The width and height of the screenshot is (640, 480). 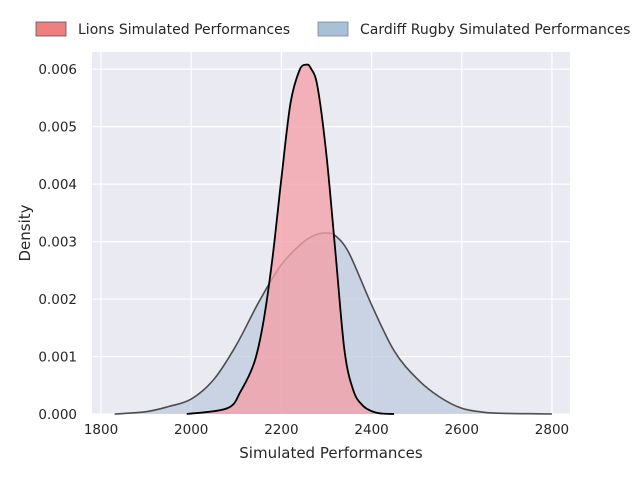 I want to click on legend-label-cardiff: Cardiff Rugby Simulated Performances, so click(x=495, y=30).